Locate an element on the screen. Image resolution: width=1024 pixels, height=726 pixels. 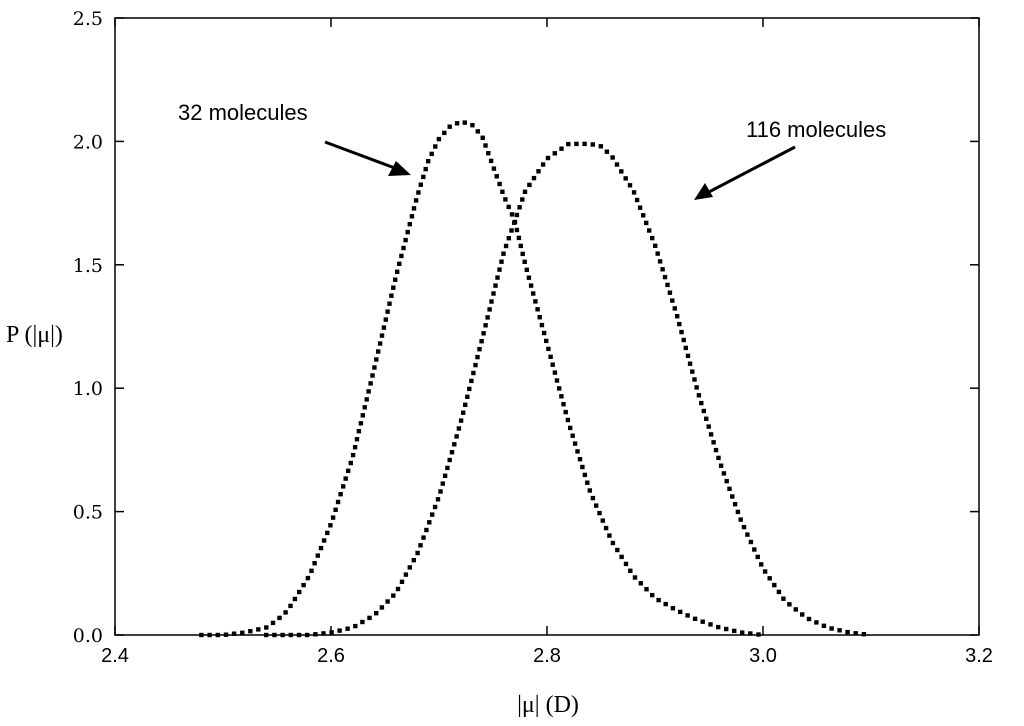
x-tick-label: 3.2 is located at coordinates (979, 656).